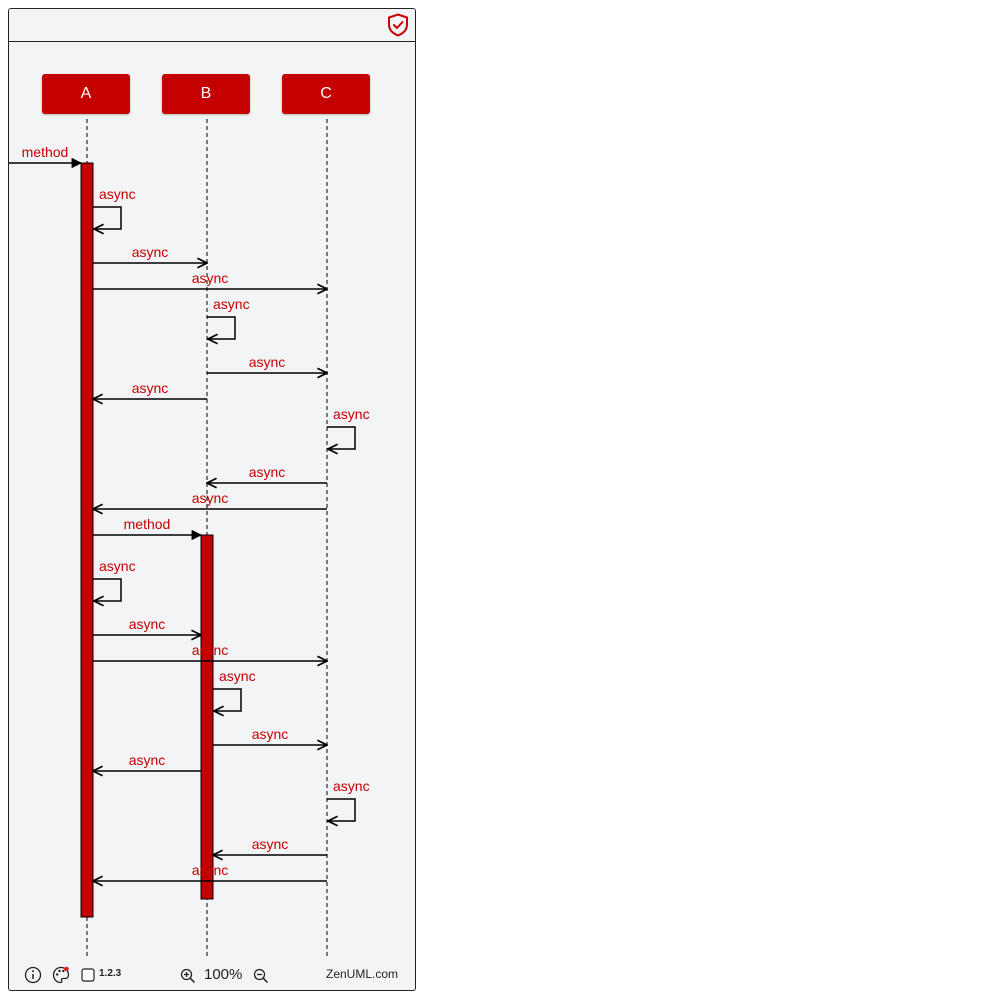 The width and height of the screenshot is (1000, 1000). What do you see at coordinates (212, 25) in the screenshot?
I see `top-bar` at bounding box center [212, 25].